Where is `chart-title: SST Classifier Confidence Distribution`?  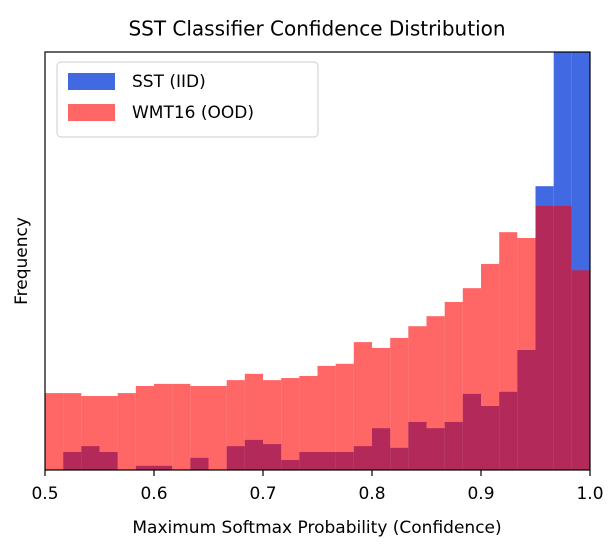 chart-title: SST Classifier Confidence Distribution is located at coordinates (316, 29).